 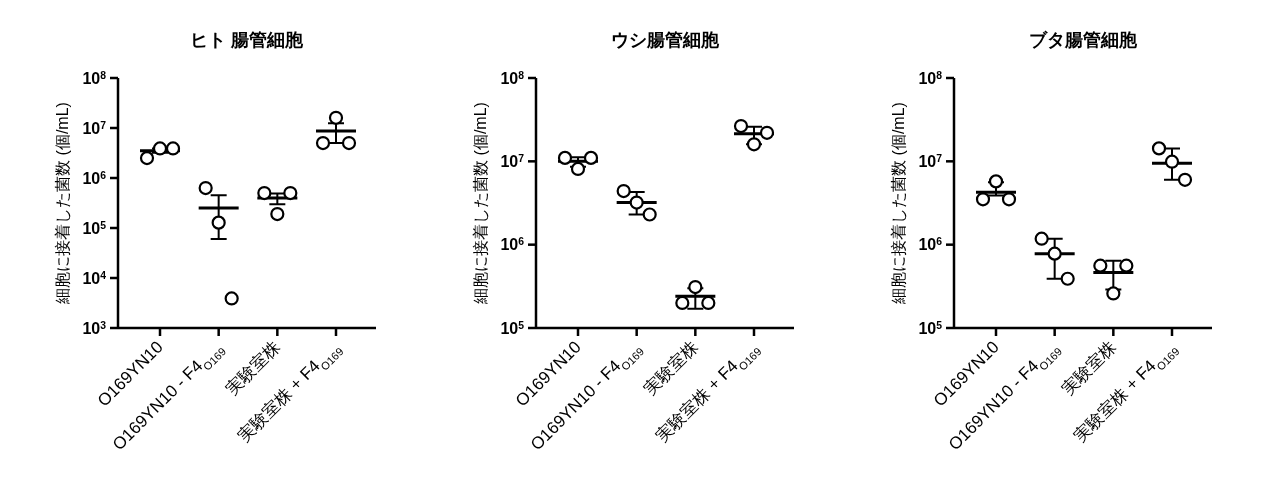 I want to click on chart-title: ブタ腸管細胞, so click(x=1083, y=40).